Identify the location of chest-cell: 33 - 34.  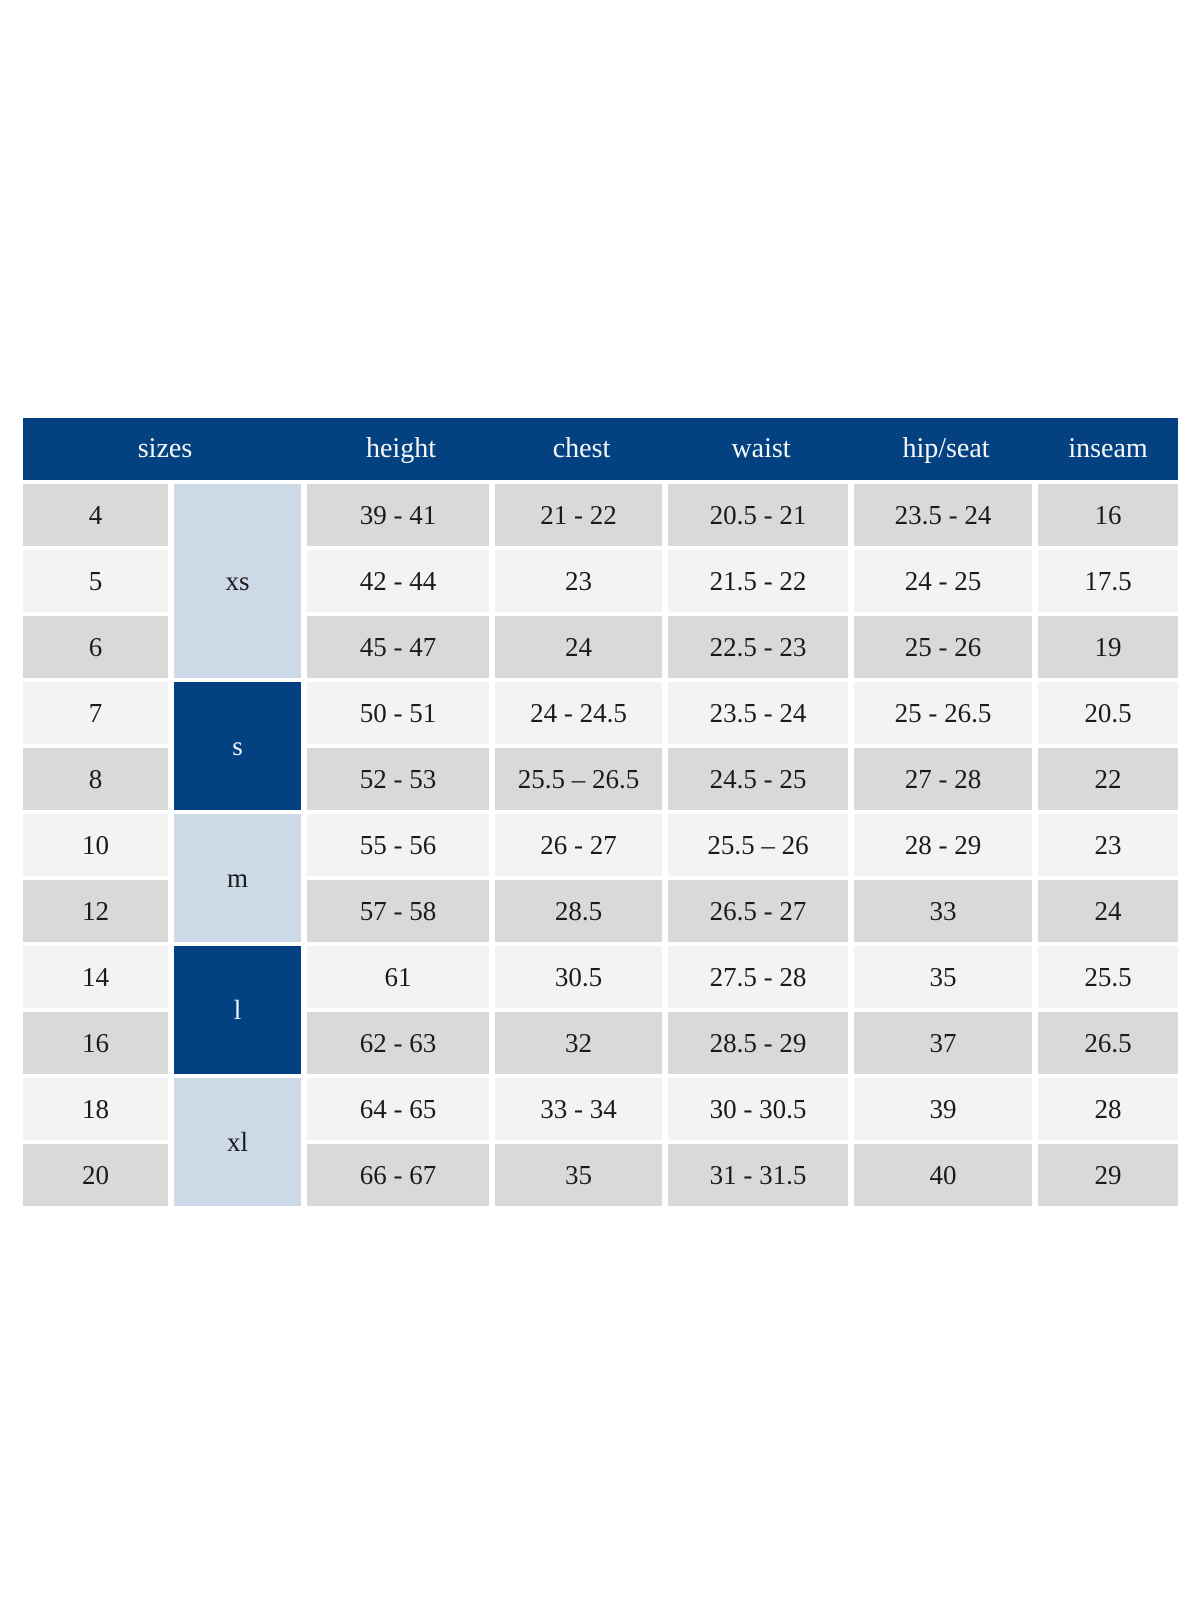
(581, 1111).